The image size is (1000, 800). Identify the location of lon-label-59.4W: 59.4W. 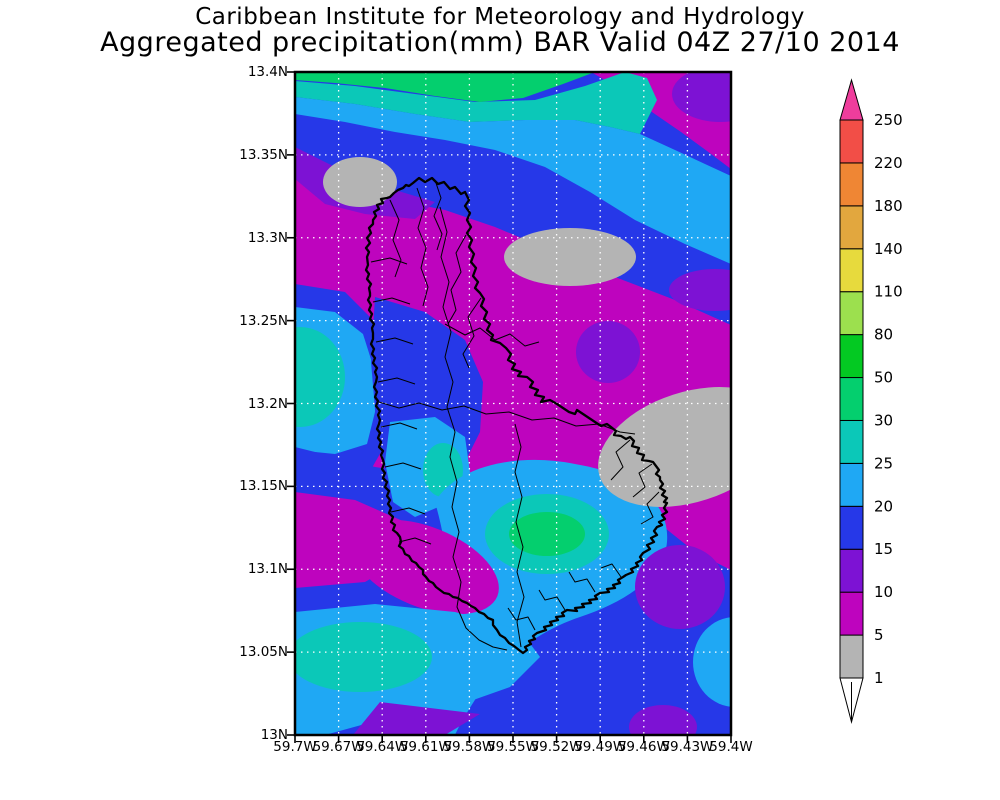
(731, 747).